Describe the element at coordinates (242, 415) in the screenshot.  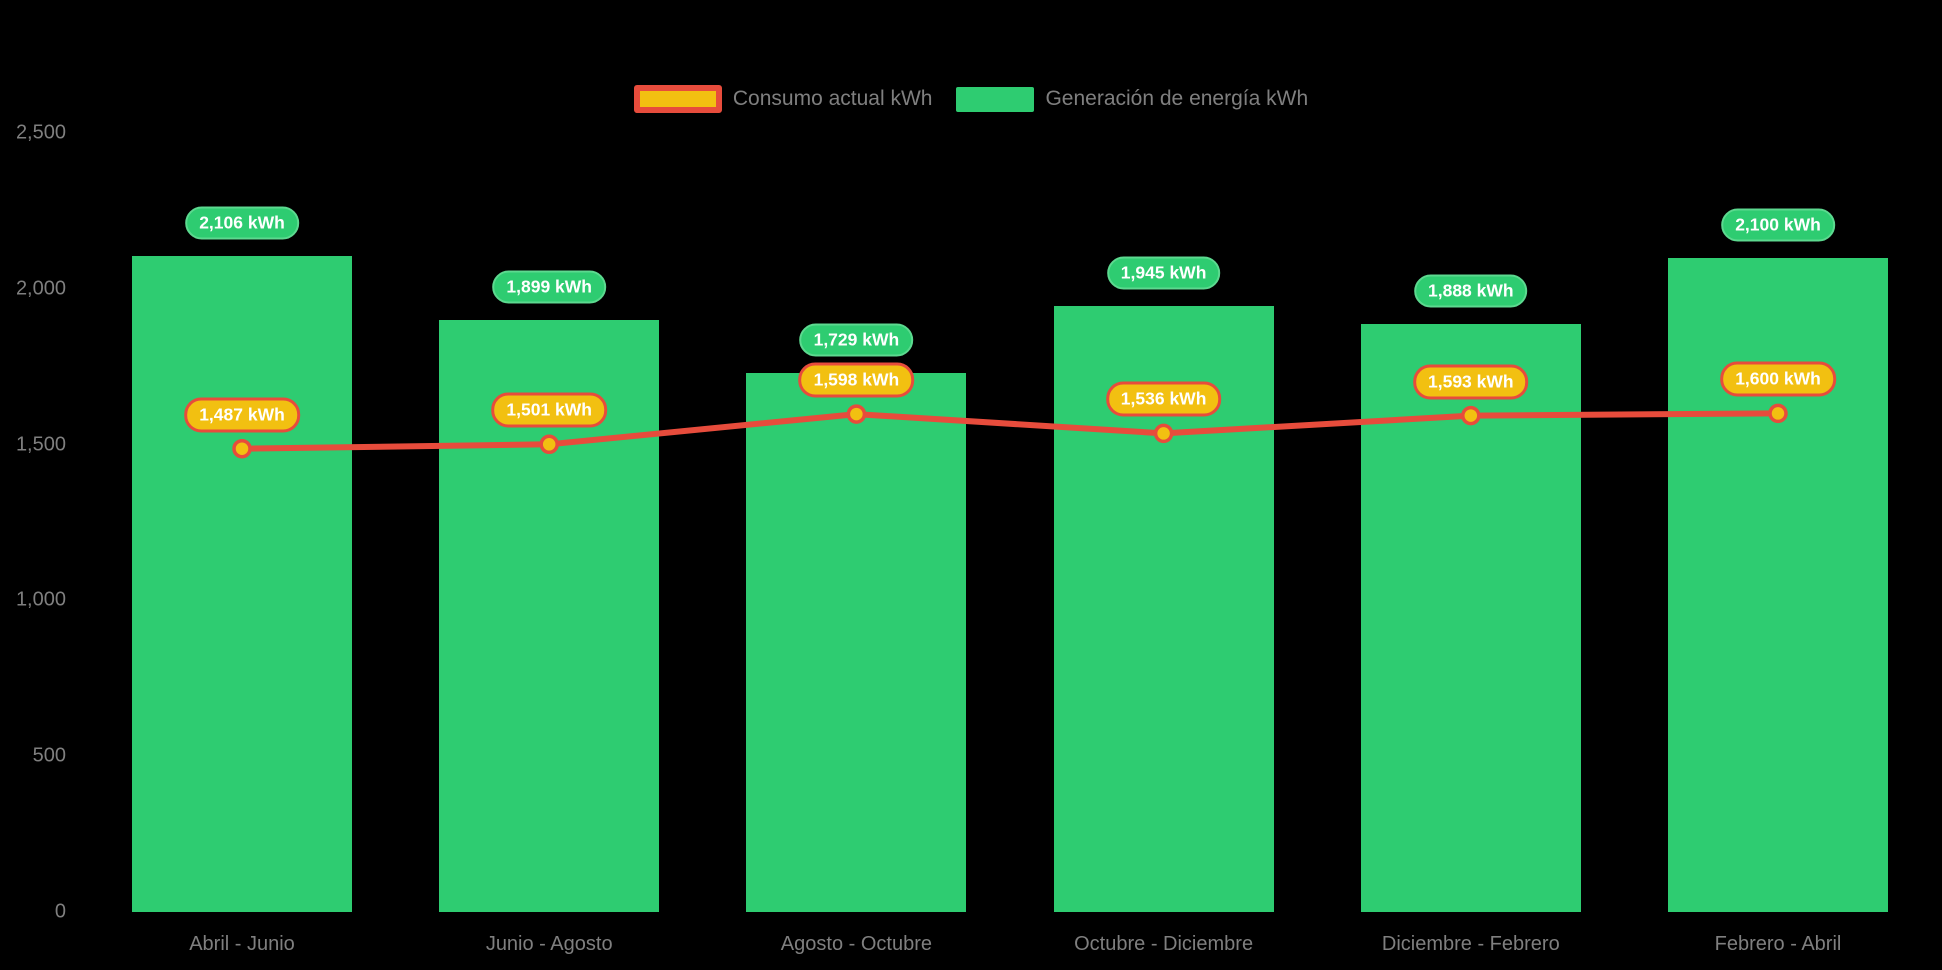
I see `consumption-value-badge: 1,487 kWh` at that location.